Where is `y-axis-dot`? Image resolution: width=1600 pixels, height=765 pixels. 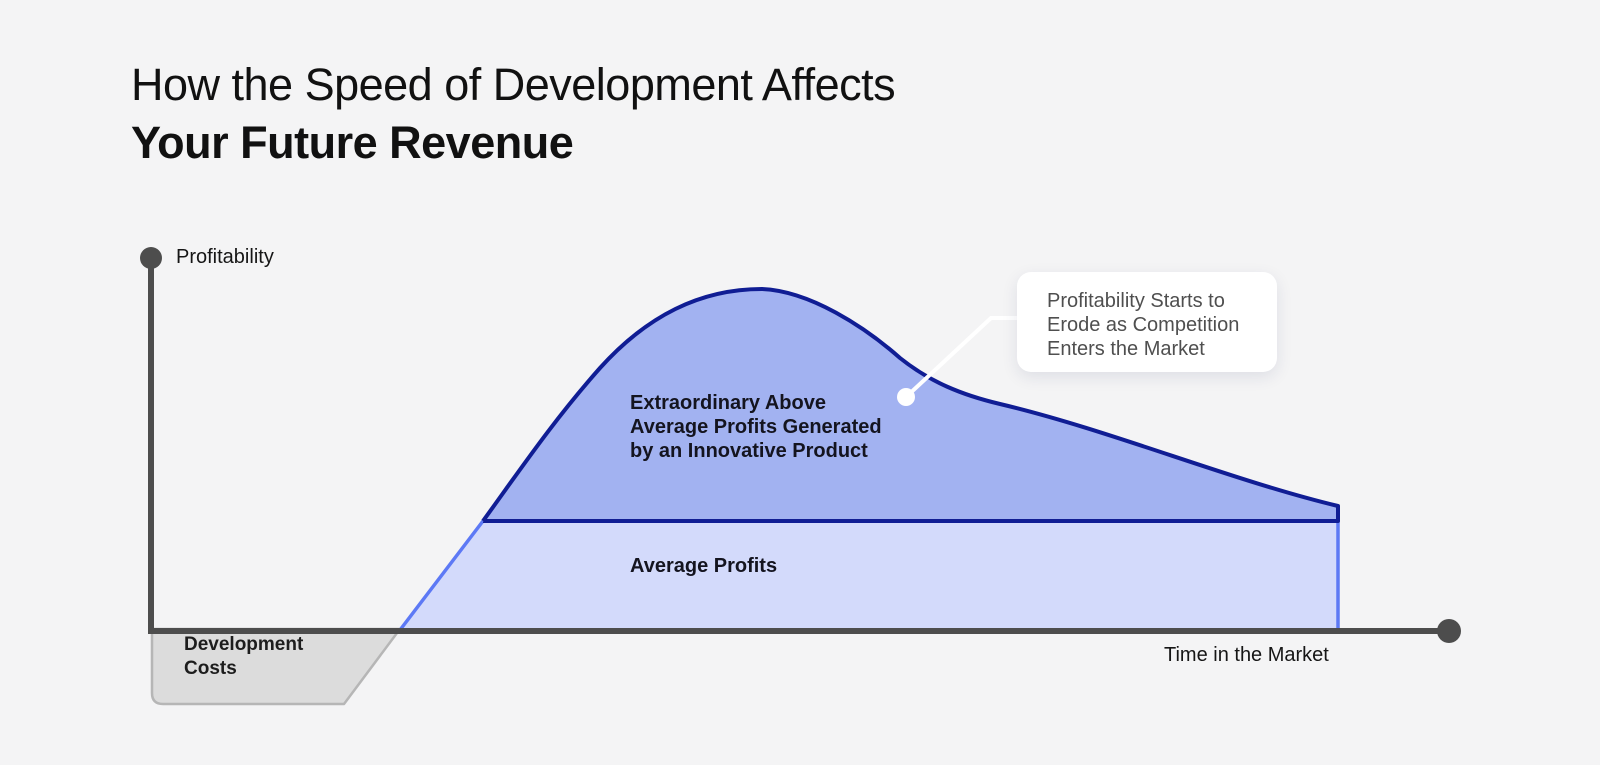 y-axis-dot is located at coordinates (151, 258).